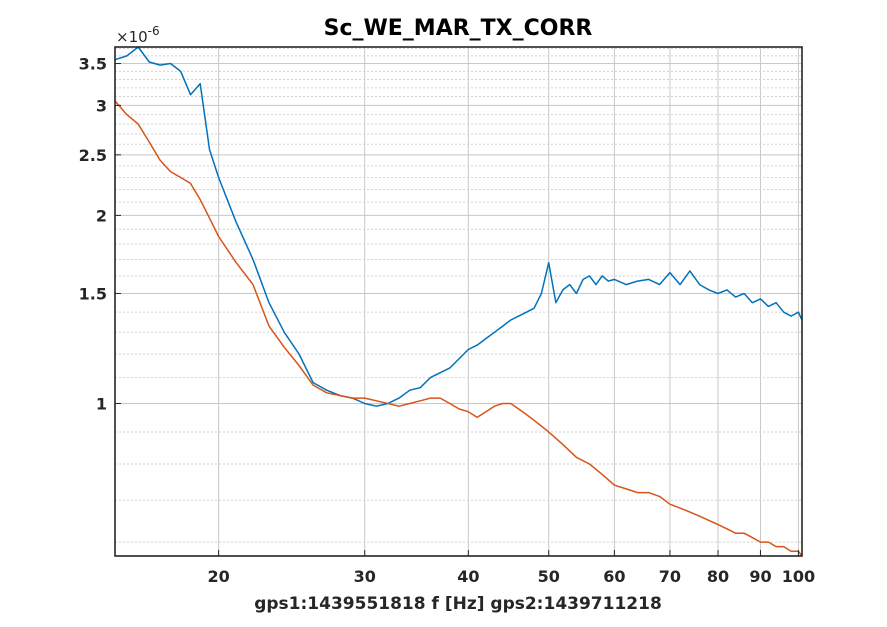 The height and width of the screenshot is (627, 887). I want to click on y-tick-label: 3.5, so click(93, 64).